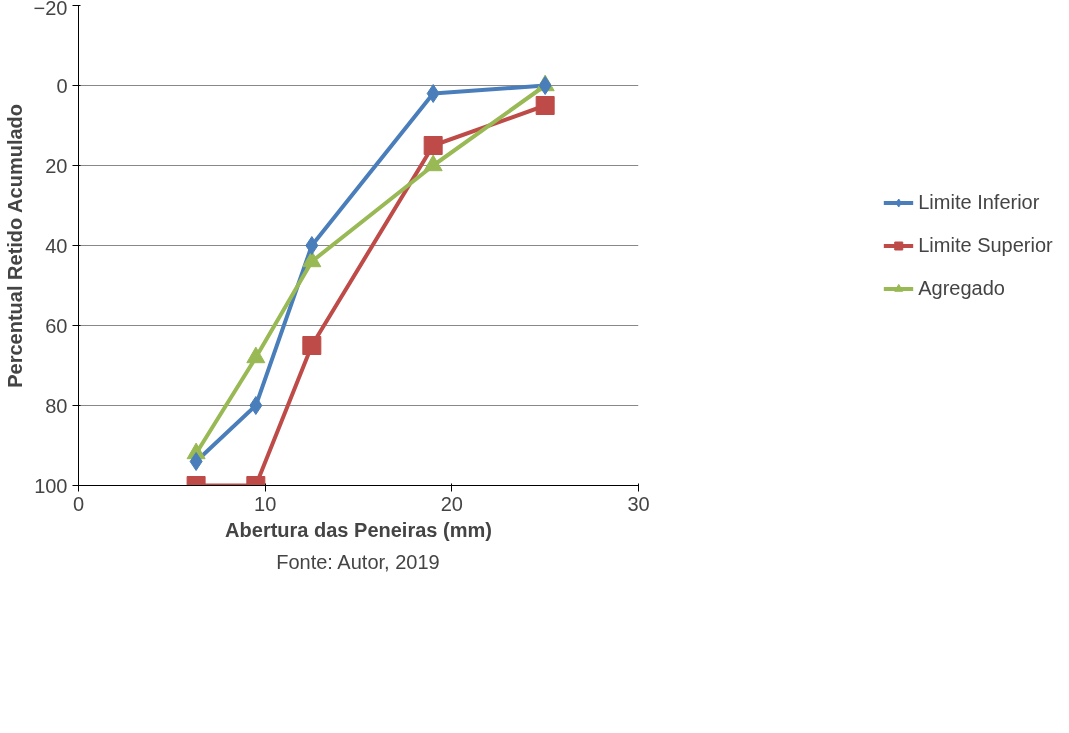 The image size is (1069, 733). Describe the element at coordinates (56, 245) in the screenshot. I see `y-tick-label: 40` at that location.